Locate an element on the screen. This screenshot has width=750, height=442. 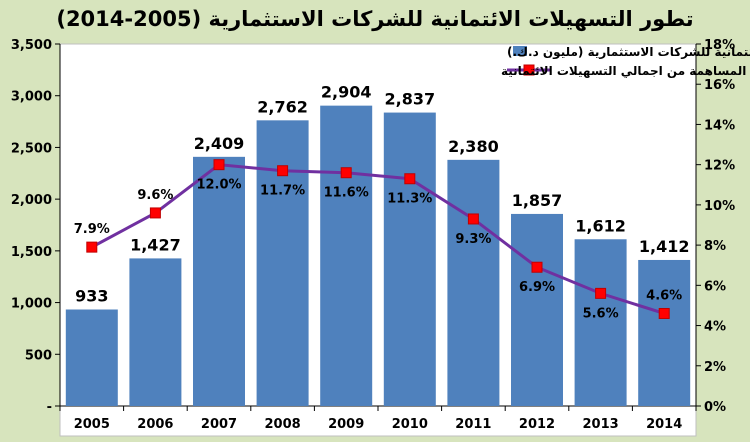
line-value-label: 11.3% is located at coordinates (409, 199).